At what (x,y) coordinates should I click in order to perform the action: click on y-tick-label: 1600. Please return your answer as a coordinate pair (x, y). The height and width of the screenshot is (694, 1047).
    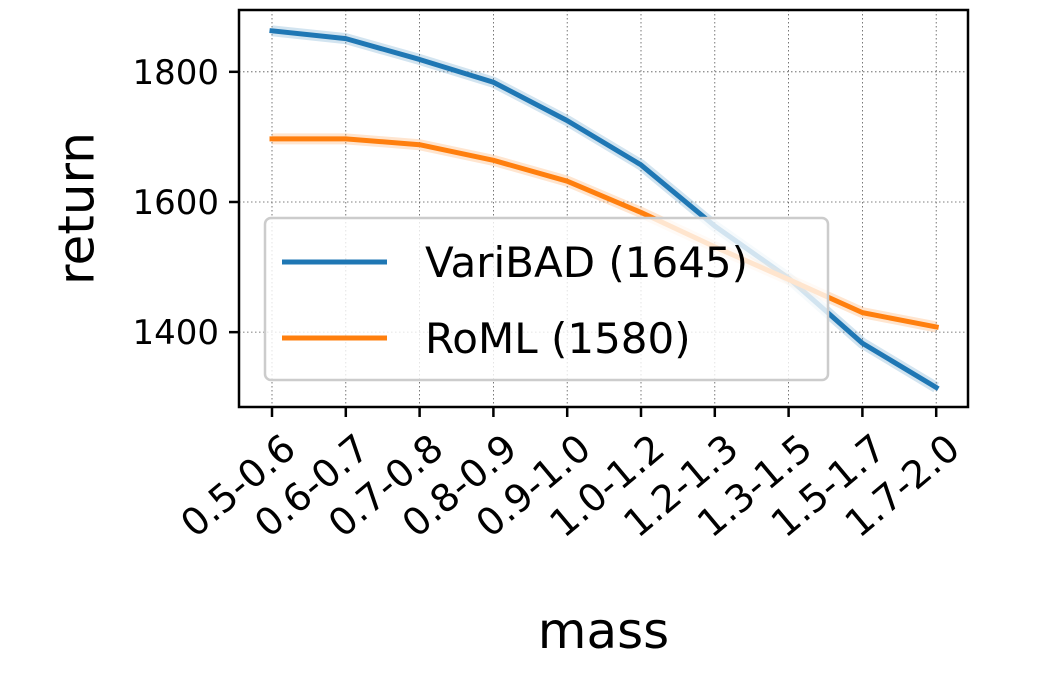
    Looking at the image, I should click on (175, 203).